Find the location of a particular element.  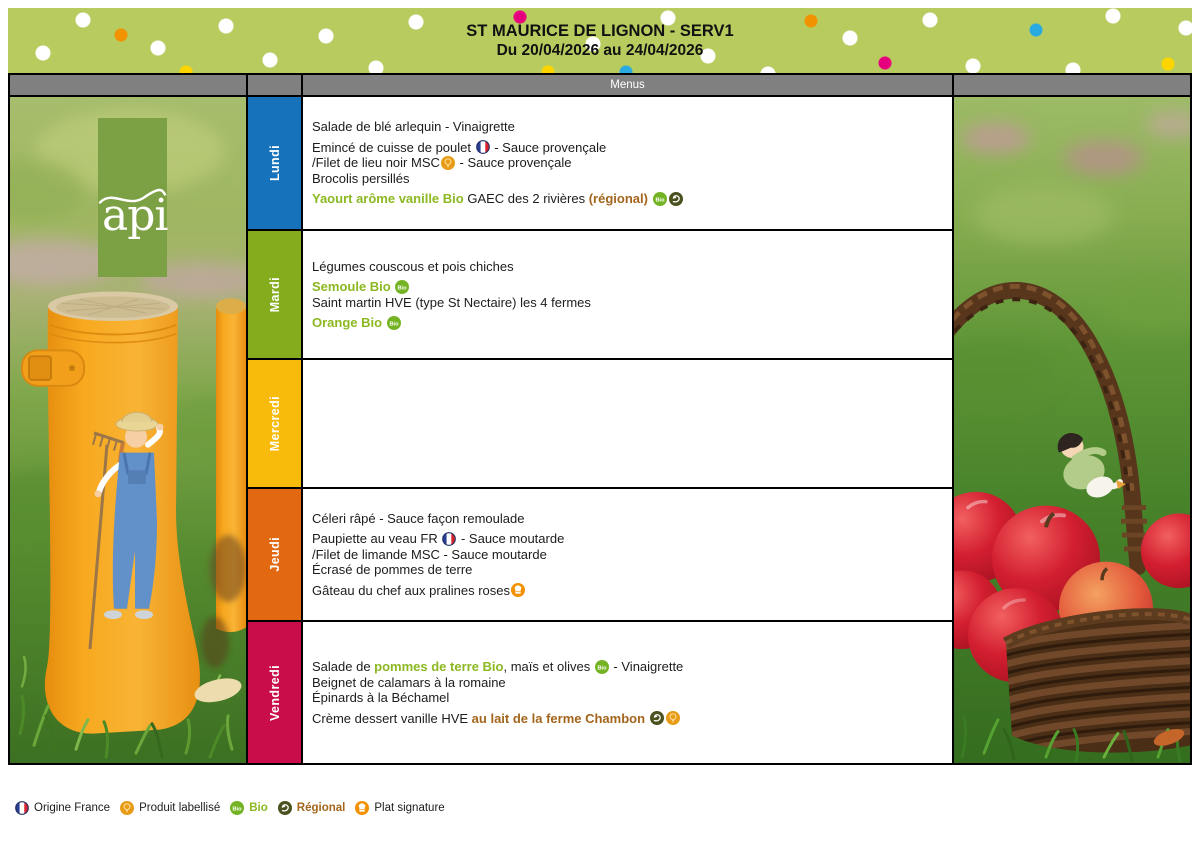

menu-item-text: Écrasé de pommes de terre is located at coordinates (392, 570).